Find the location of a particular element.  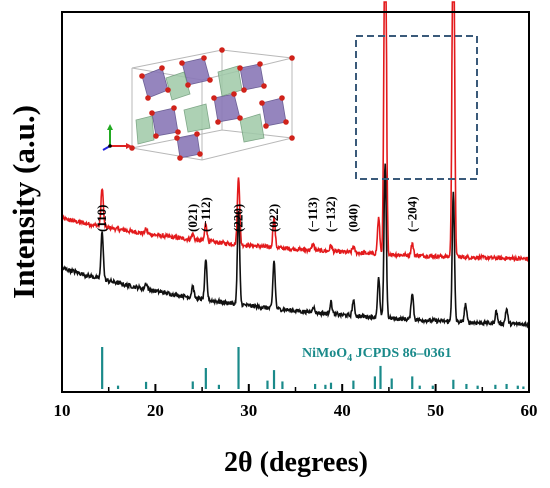

x-tick-label: 30 is located at coordinates (248, 410).